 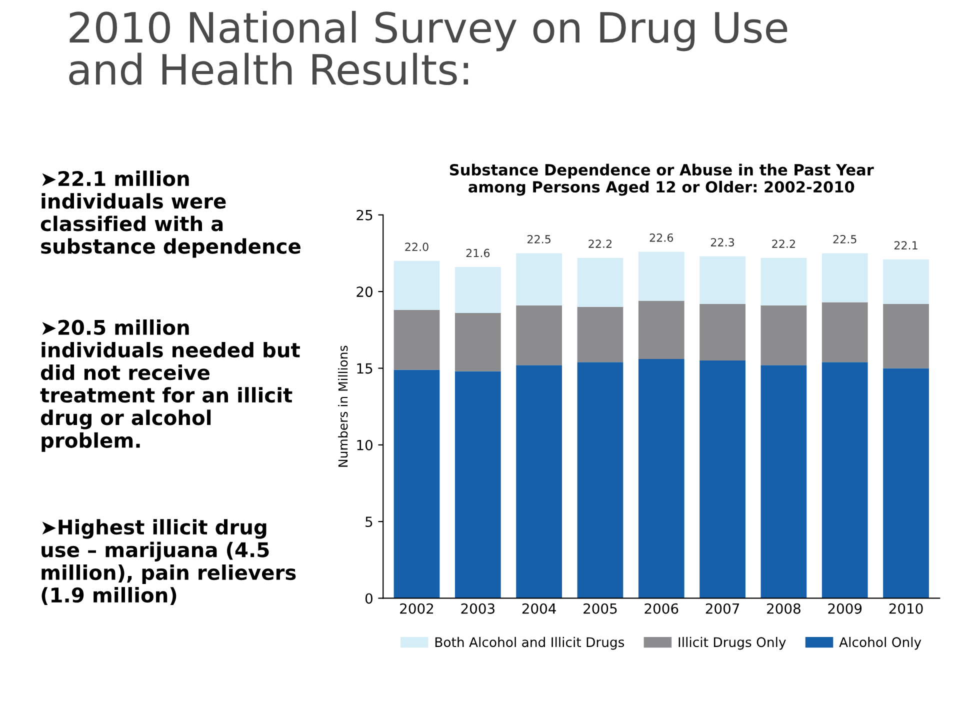 I want to click on total-label: 22.6, so click(x=662, y=237).